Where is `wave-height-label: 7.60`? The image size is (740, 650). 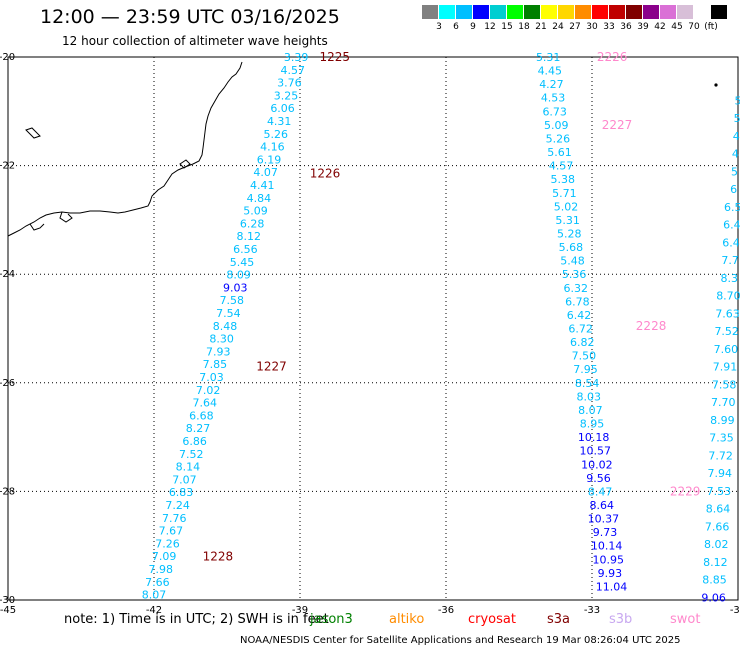 wave-height-label: 7.60 is located at coordinates (726, 349).